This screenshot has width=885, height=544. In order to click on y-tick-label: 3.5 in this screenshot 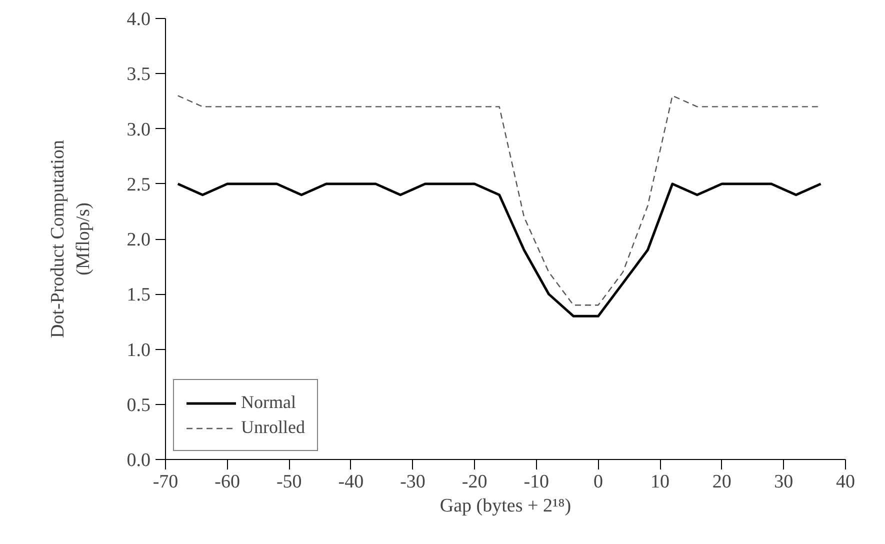, I will do `click(138, 75)`.